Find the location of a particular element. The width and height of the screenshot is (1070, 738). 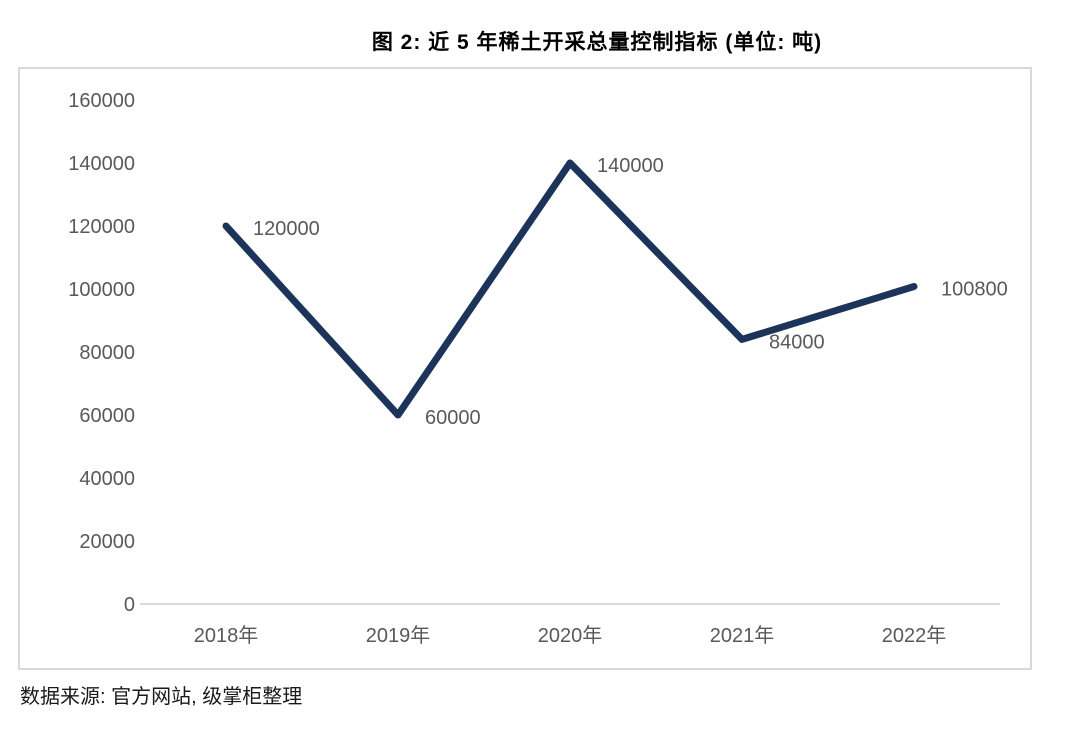

y-tick-label: 140000 is located at coordinates (101, 164).